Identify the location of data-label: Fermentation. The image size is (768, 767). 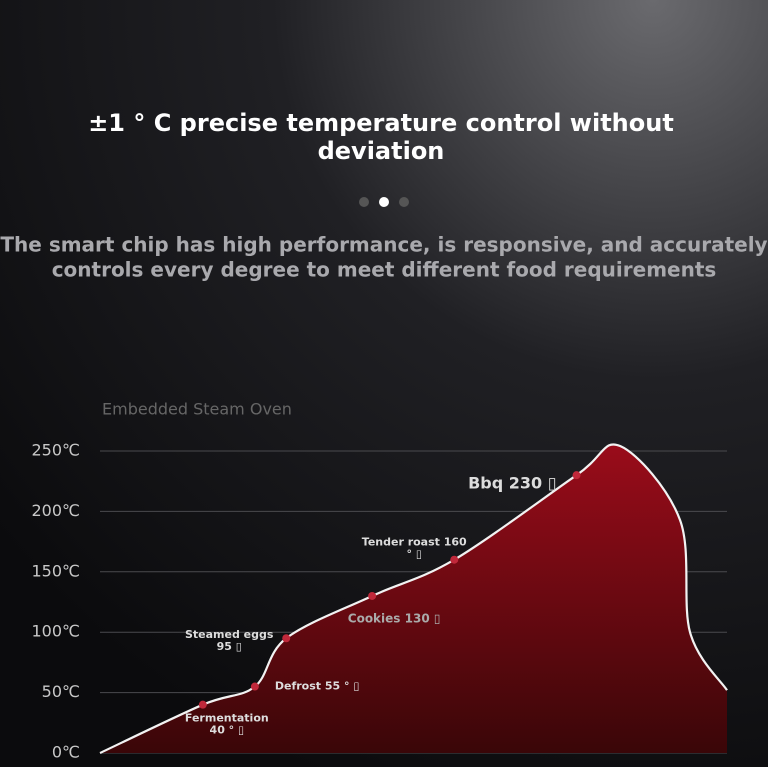
(227, 718).